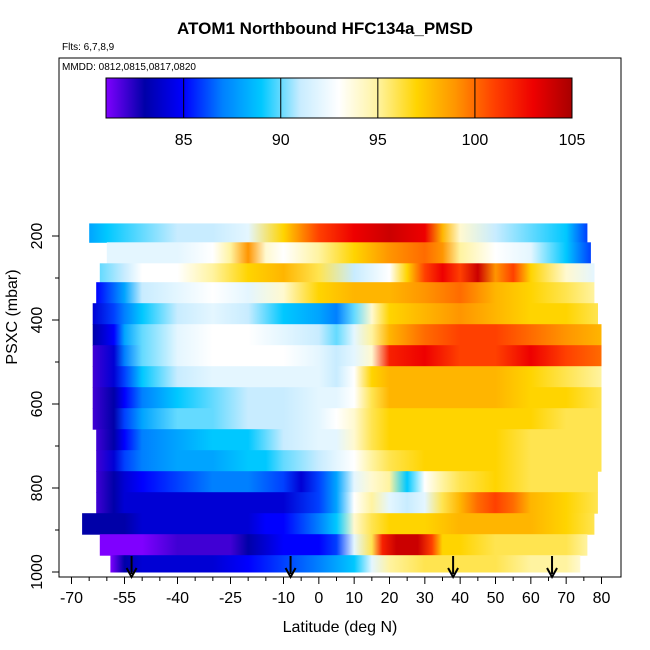  Describe the element at coordinates (37, 236) in the screenshot. I see `y-tick-label: 200` at that location.